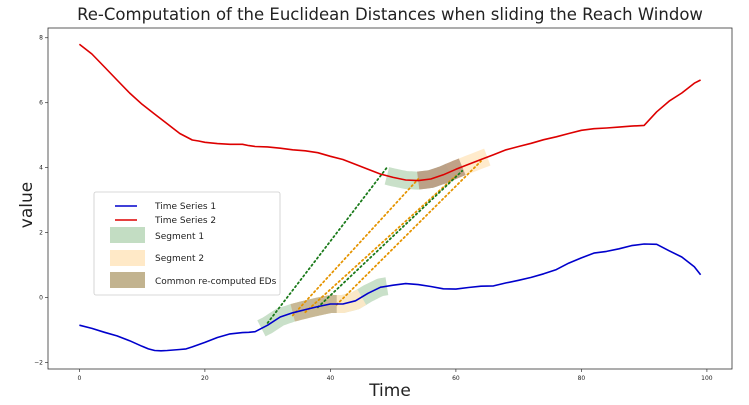 This screenshot has width=749, height=405. I want to click on legend-box, so click(187, 243).